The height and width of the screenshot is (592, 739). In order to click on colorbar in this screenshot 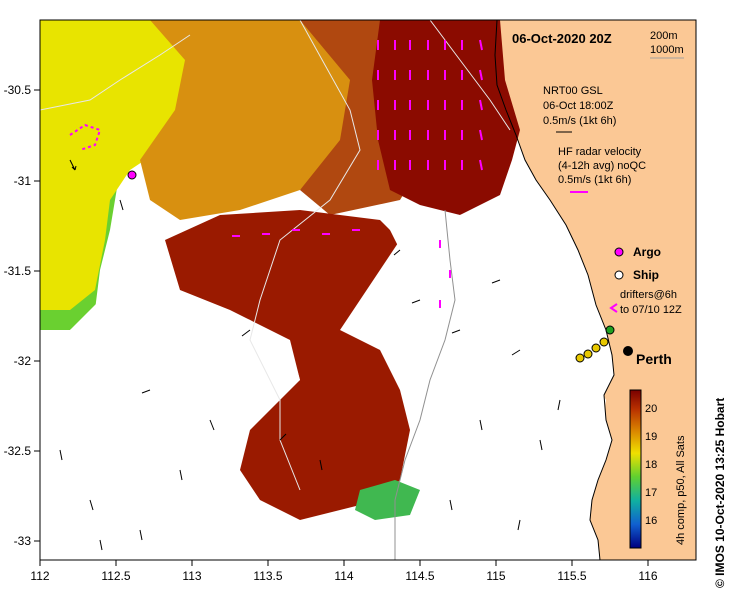, I will do `click(635, 469)`.